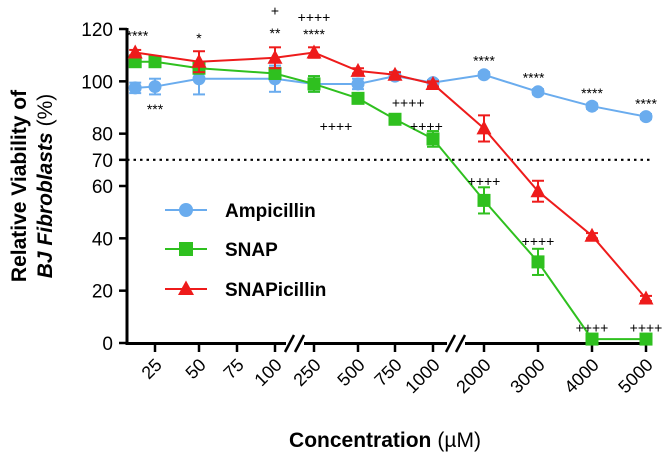 This screenshot has width=664, height=459. Describe the element at coordinates (45, 110) in the screenshot. I see `y-axis-title-unit: (%)` at that location.